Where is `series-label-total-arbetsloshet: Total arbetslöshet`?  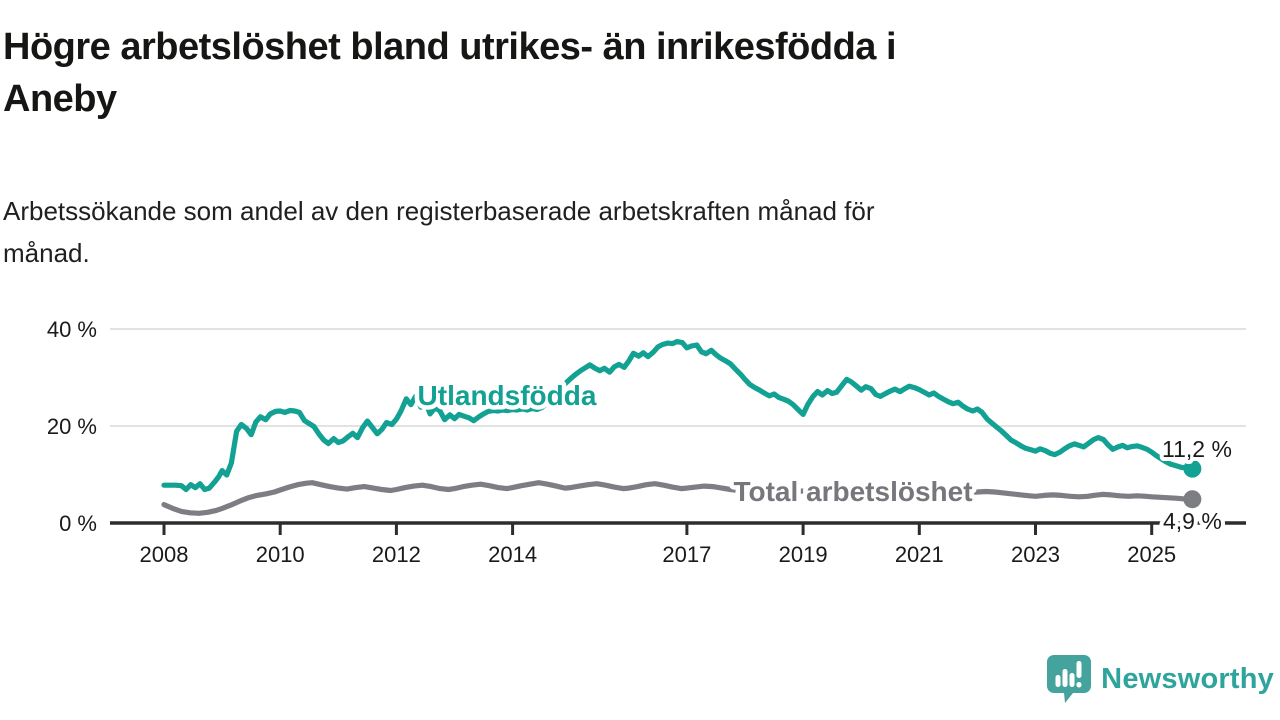
series-label-total-arbetsloshet: Total arbetslöshet is located at coordinates (852, 491).